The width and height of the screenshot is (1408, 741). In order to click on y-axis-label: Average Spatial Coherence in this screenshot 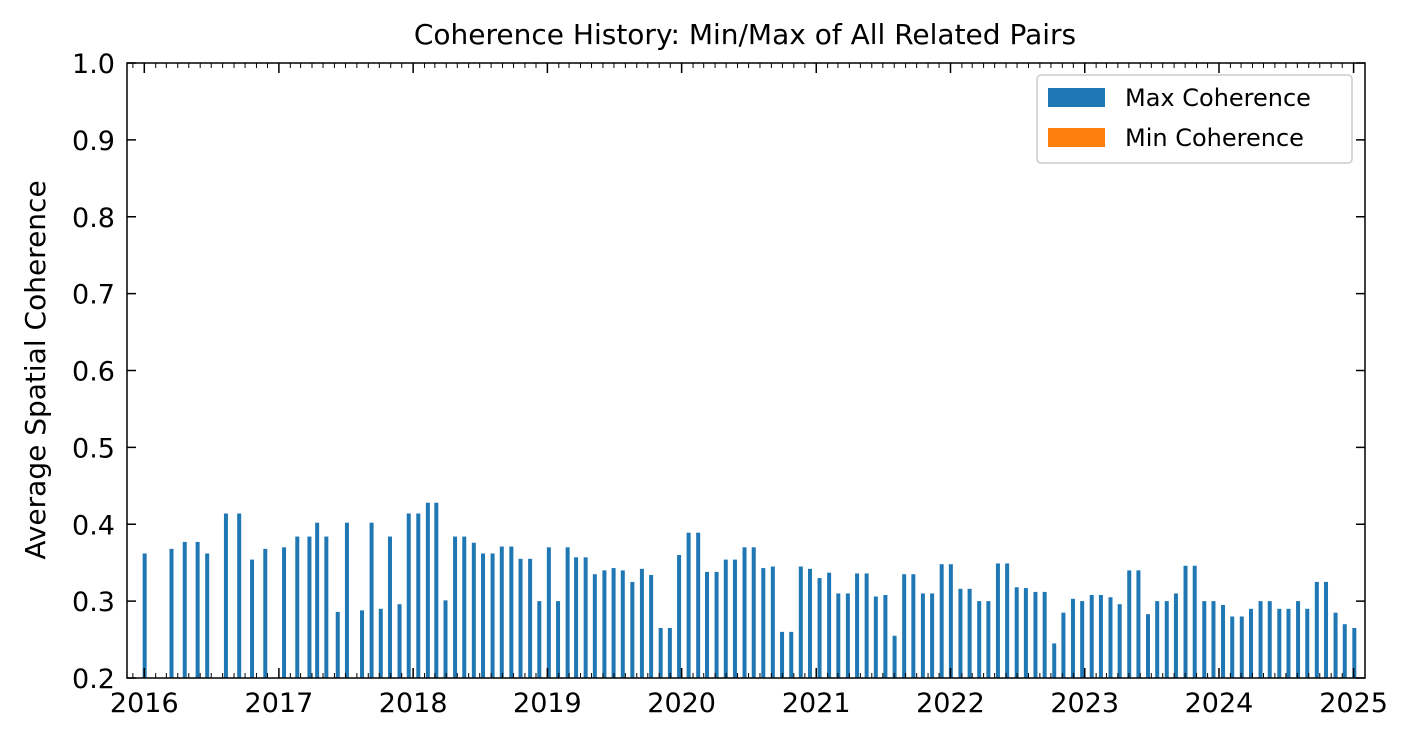, I will do `click(35, 369)`.